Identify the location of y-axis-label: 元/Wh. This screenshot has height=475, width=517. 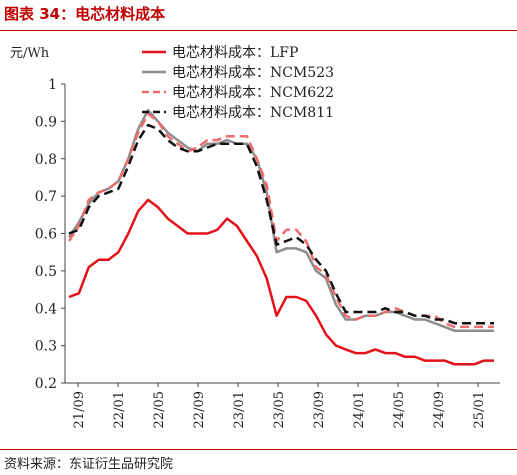
(30, 53).